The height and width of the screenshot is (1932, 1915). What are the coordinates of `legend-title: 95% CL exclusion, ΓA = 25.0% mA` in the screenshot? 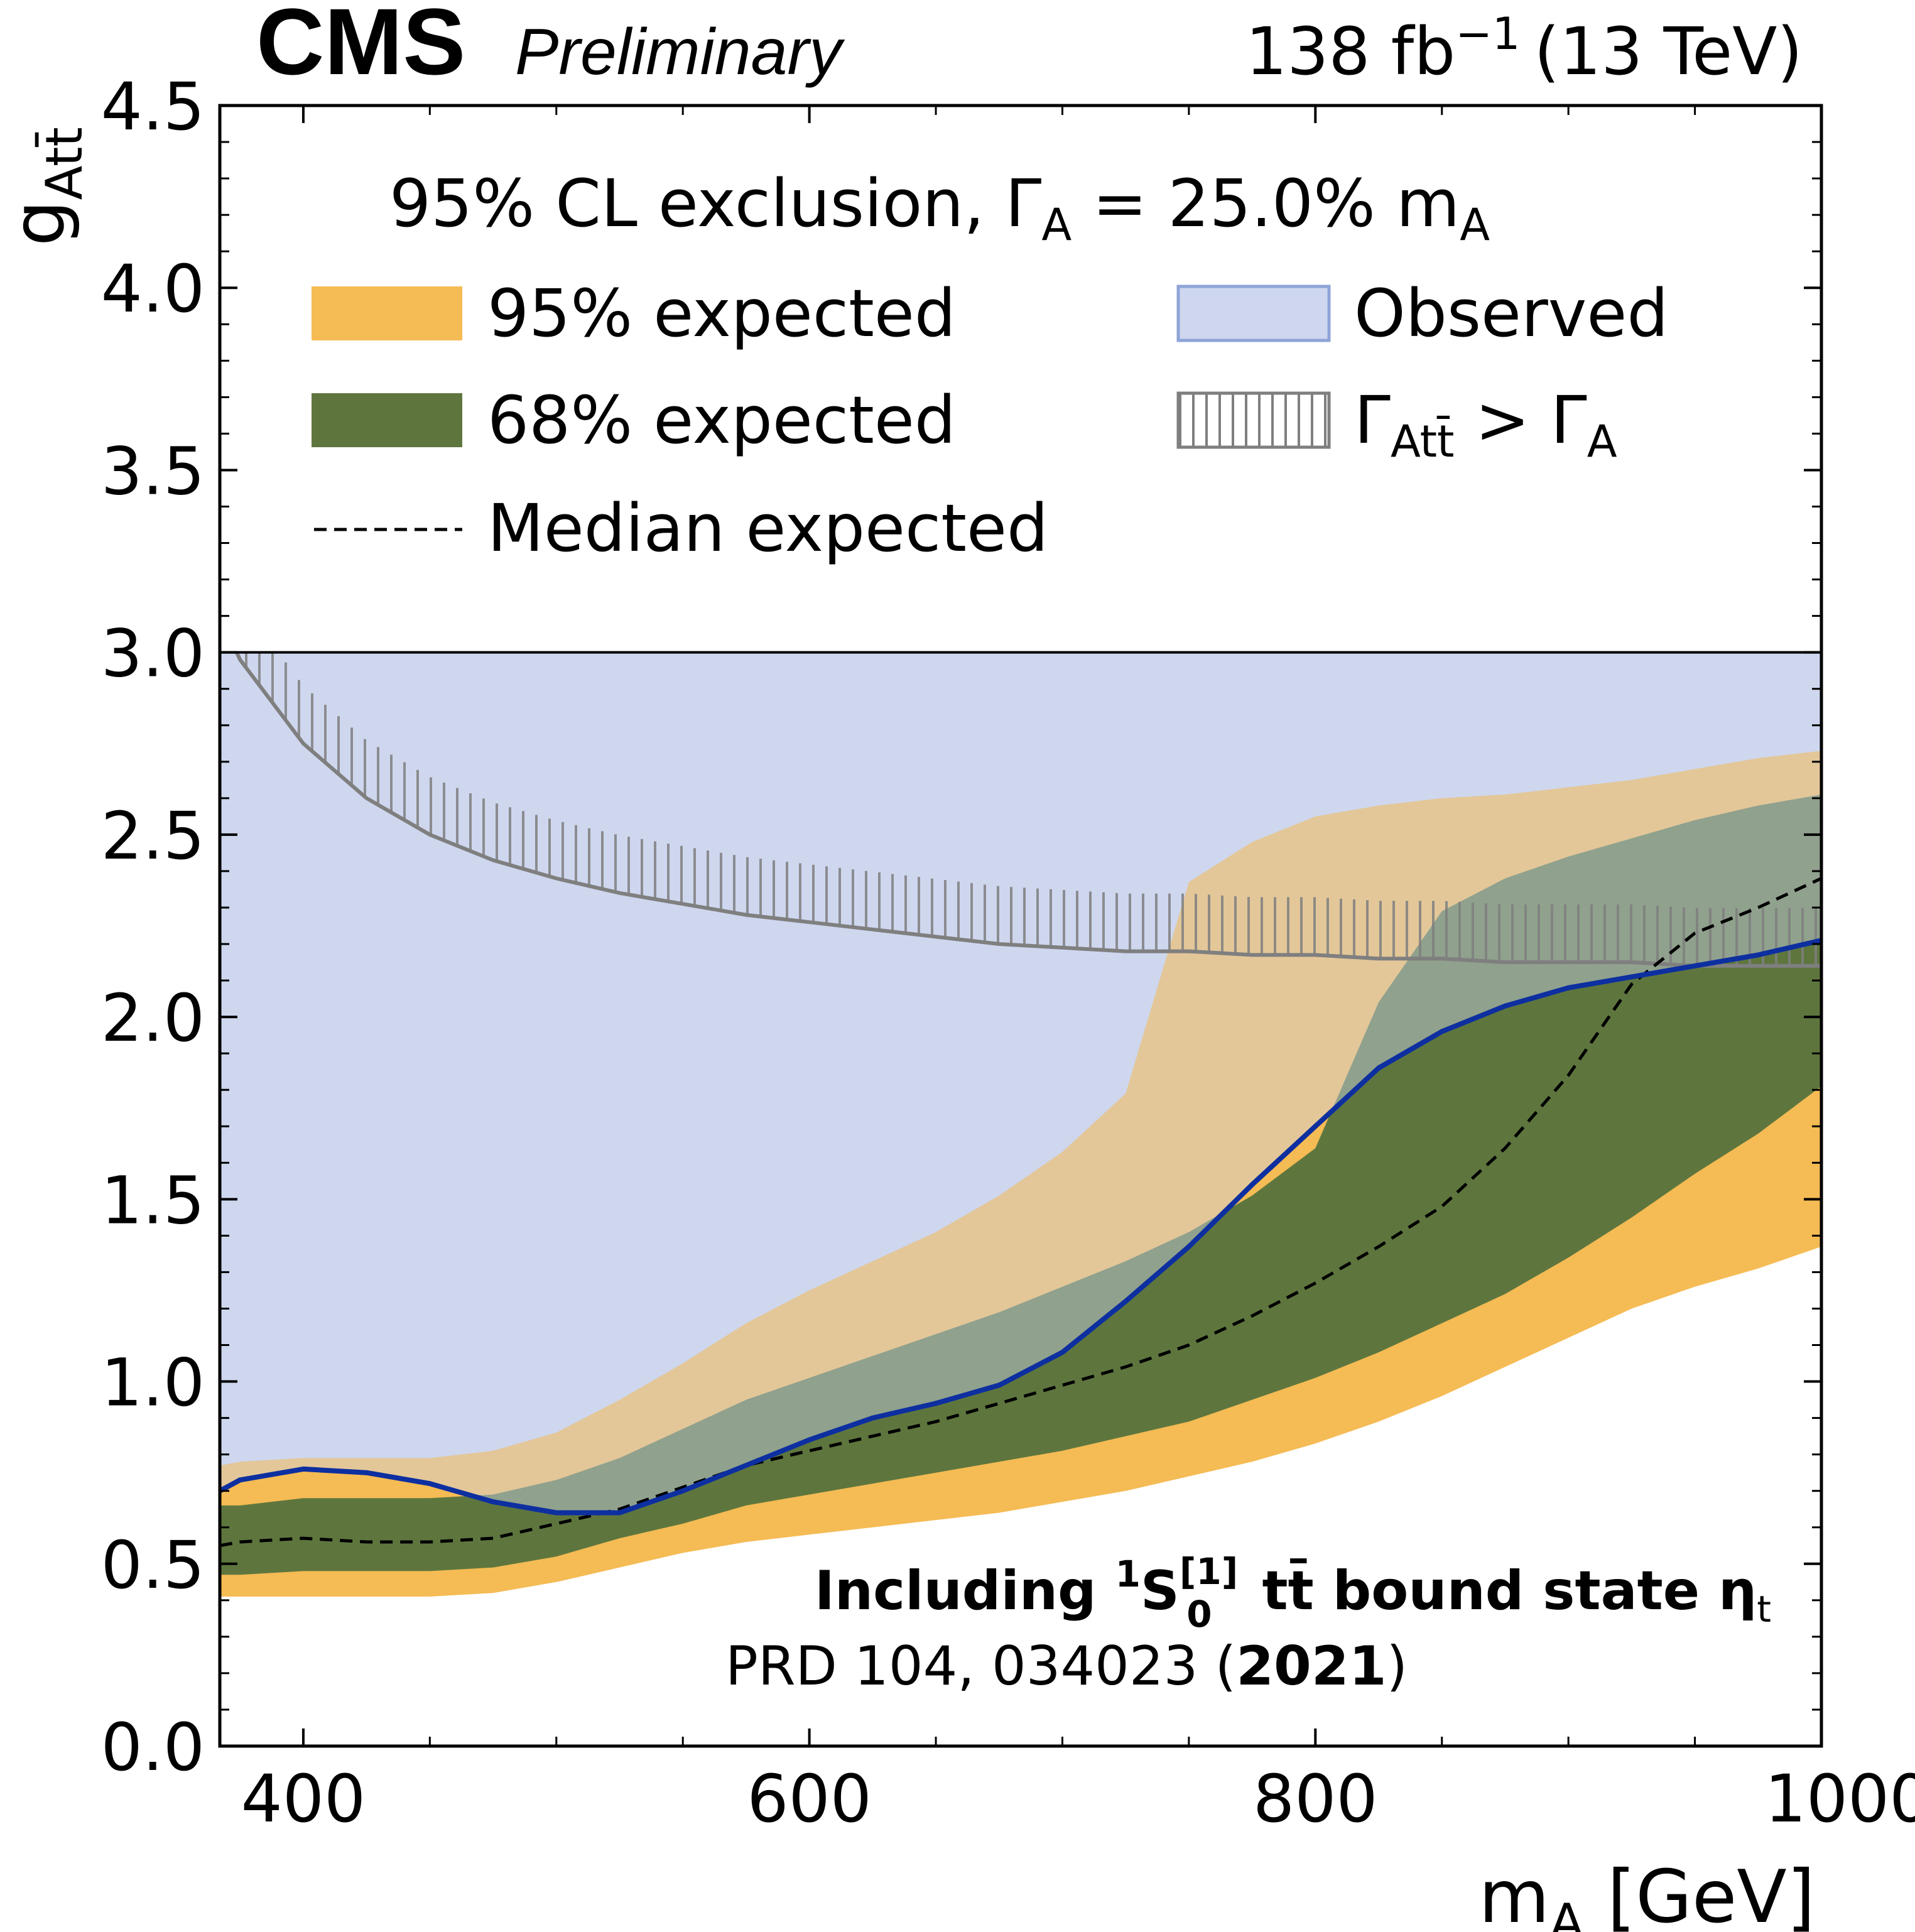 It's located at (939, 208).